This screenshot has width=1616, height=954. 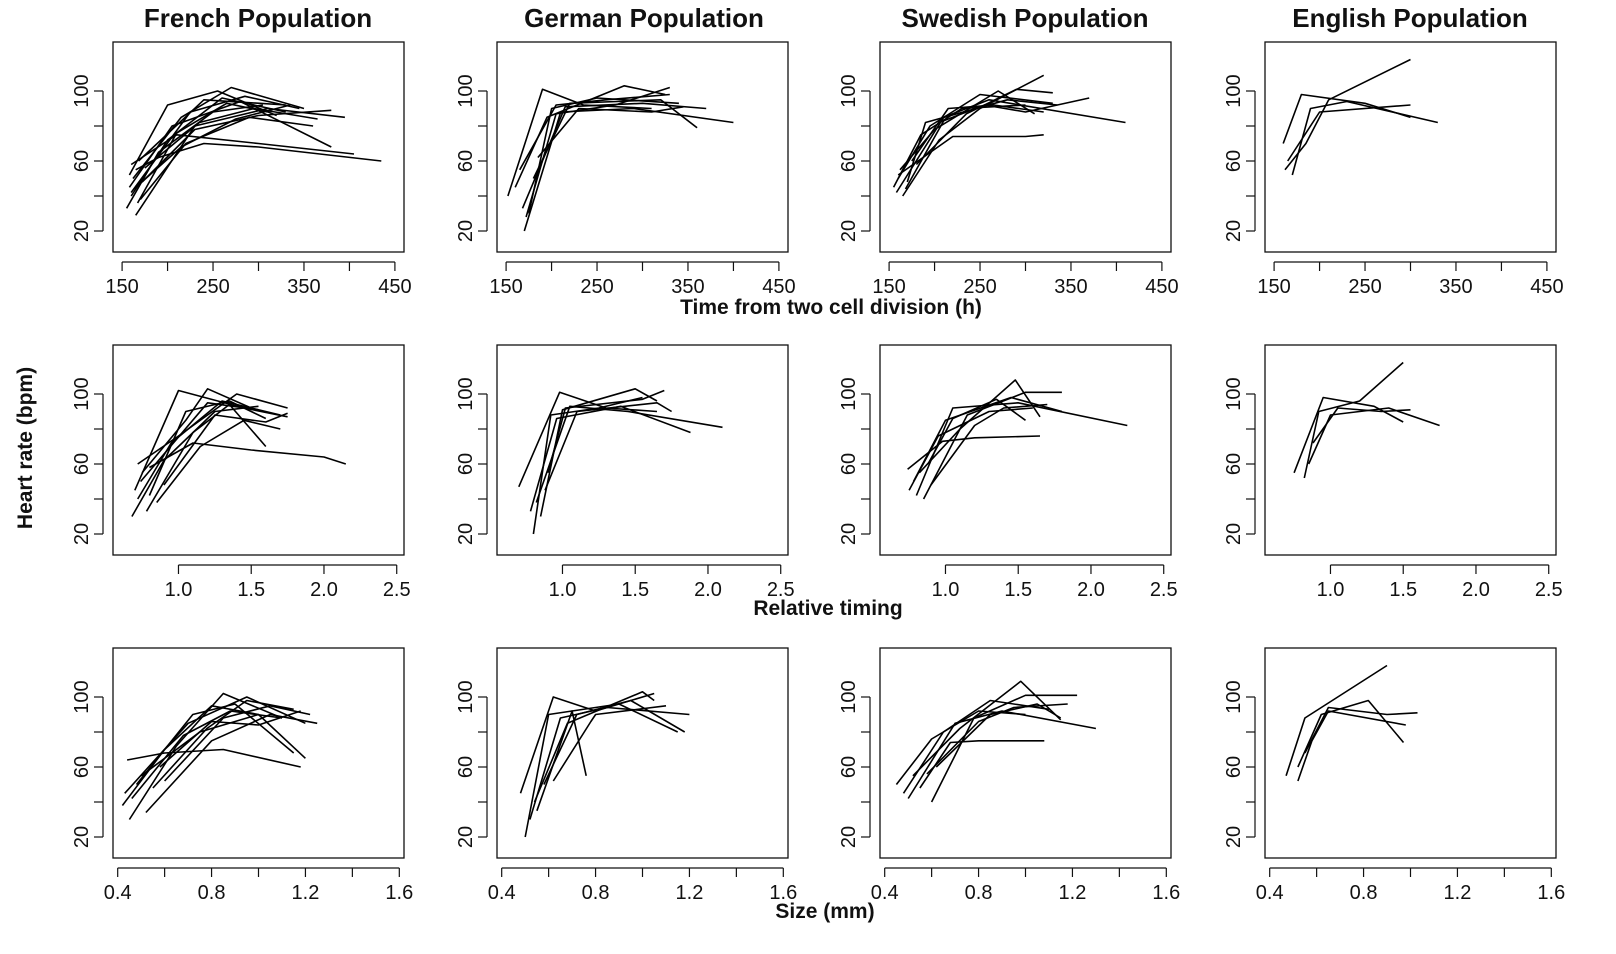 I want to click on panel-english-row-3: 0.4 0.8 1.2 1.6 20 60 100, so click(x=1394, y=775).